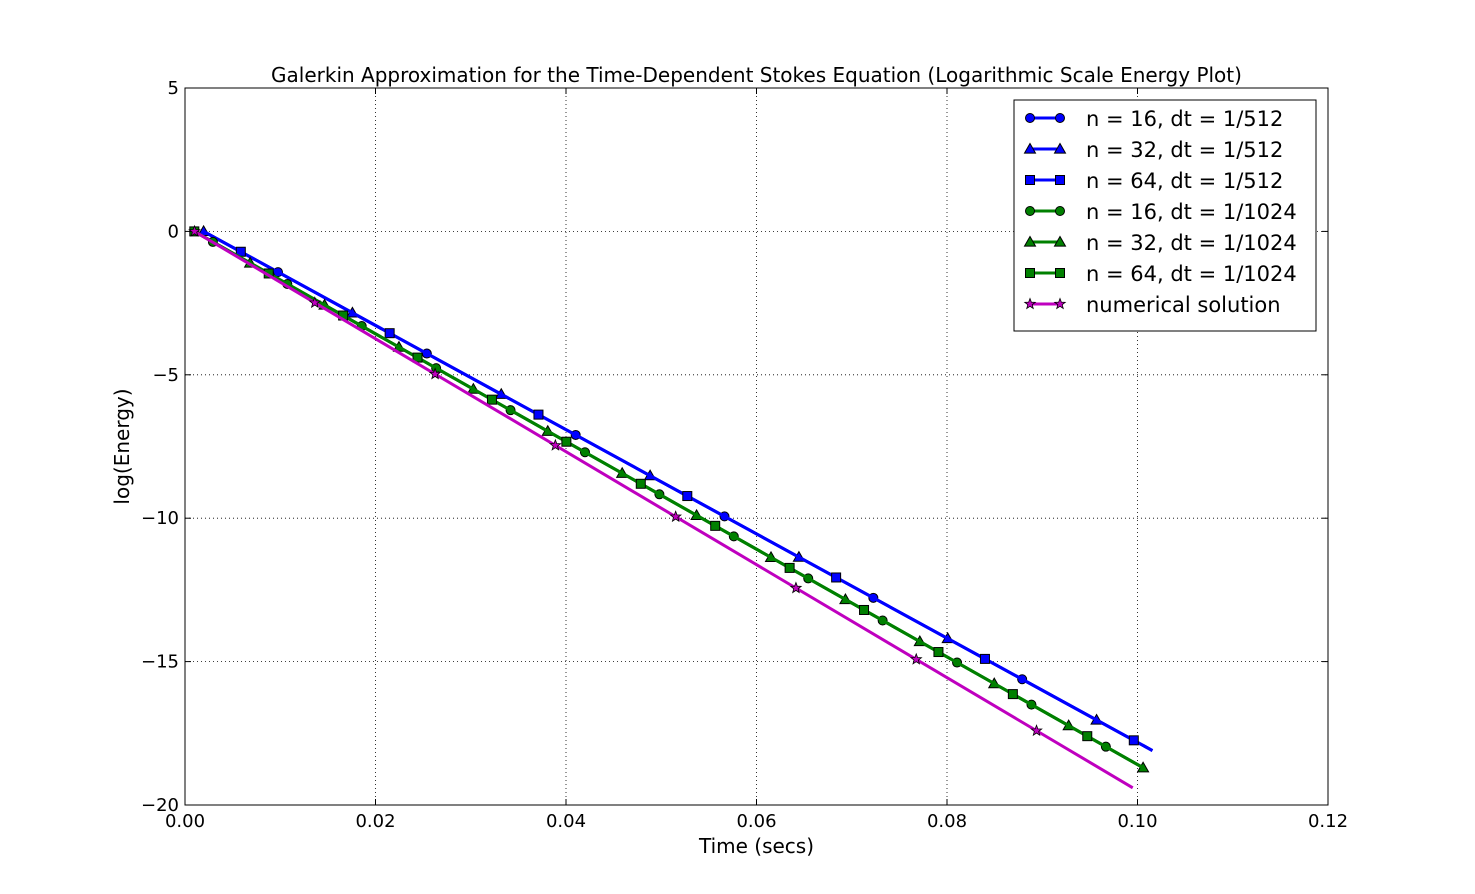 Image resolution: width=1475 pixels, height=894 pixels. What do you see at coordinates (1184, 119) in the screenshot?
I see `legend-label: n = 16, dt = 1/512` at bounding box center [1184, 119].